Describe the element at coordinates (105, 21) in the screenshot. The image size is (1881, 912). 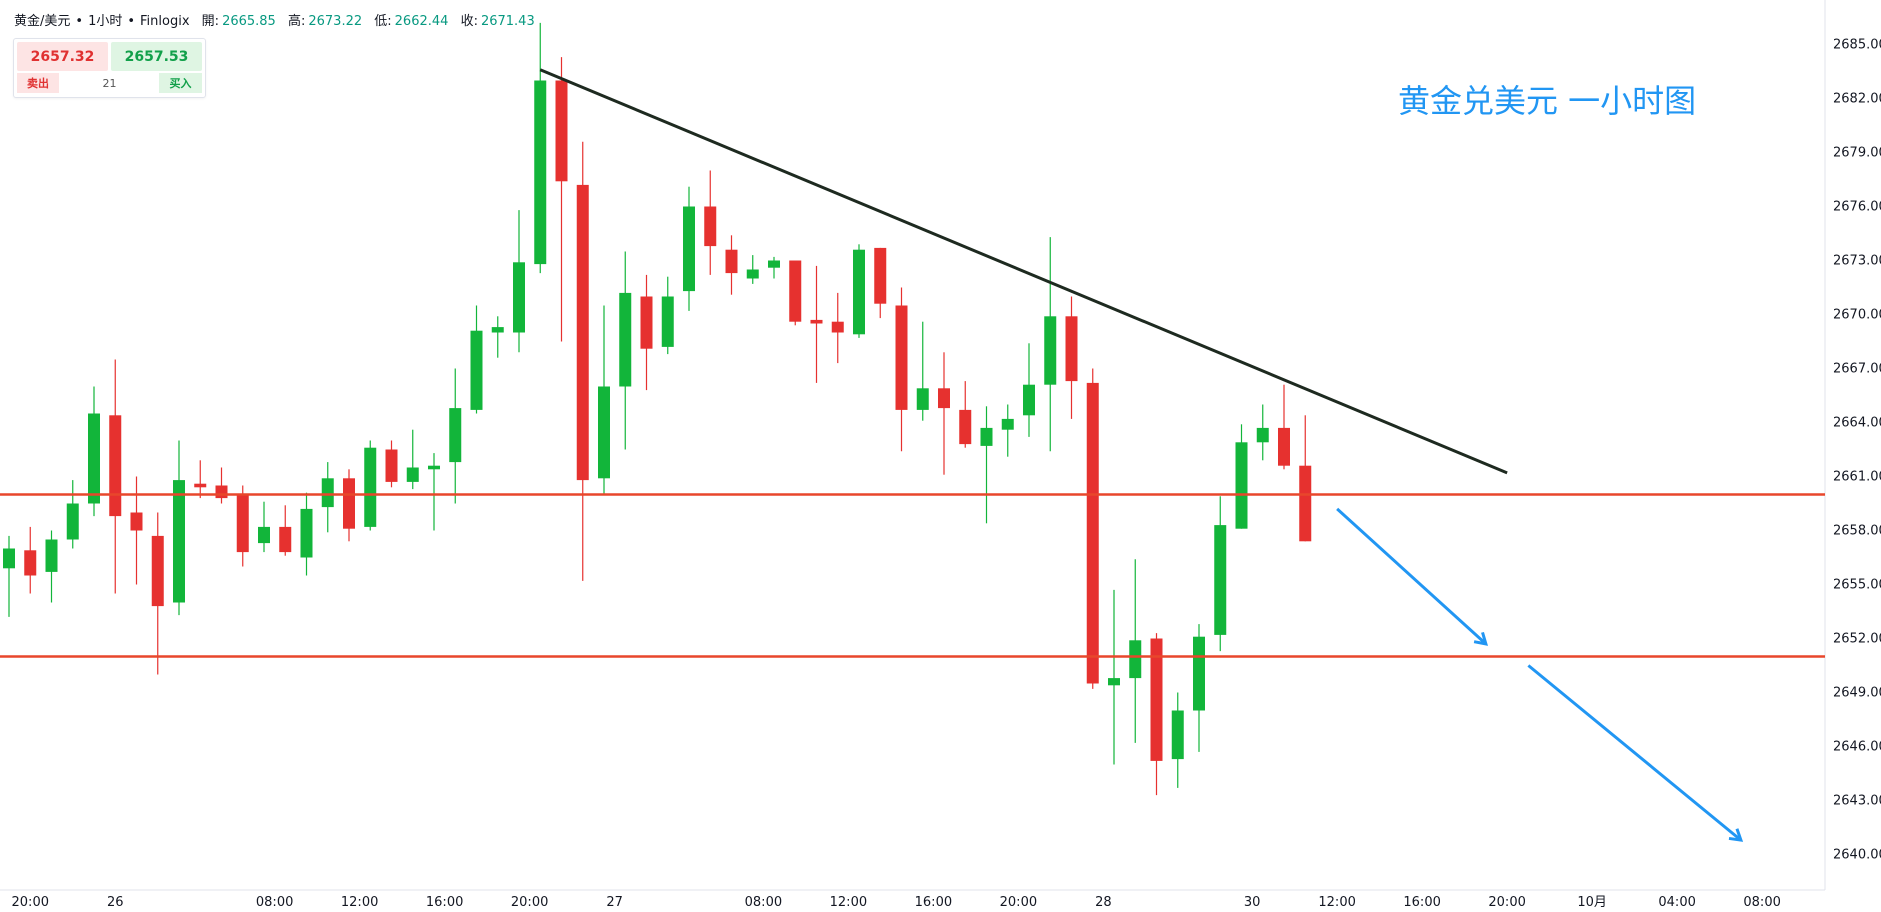
I see `interval-label: 1小时` at that location.